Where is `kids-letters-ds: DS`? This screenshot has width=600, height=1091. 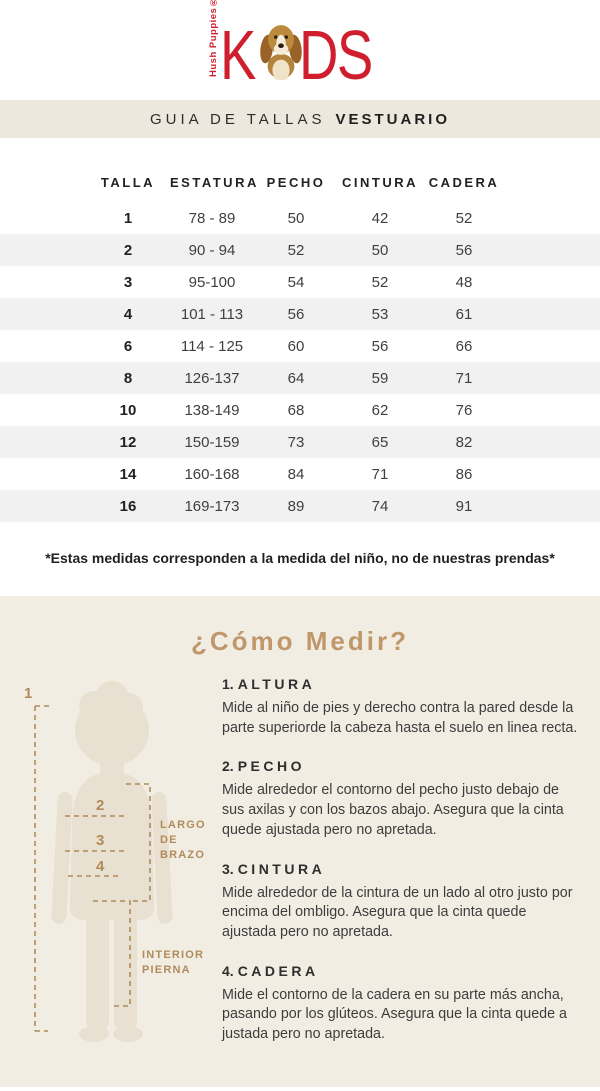
kids-letters-ds: DS is located at coordinates (335, 54).